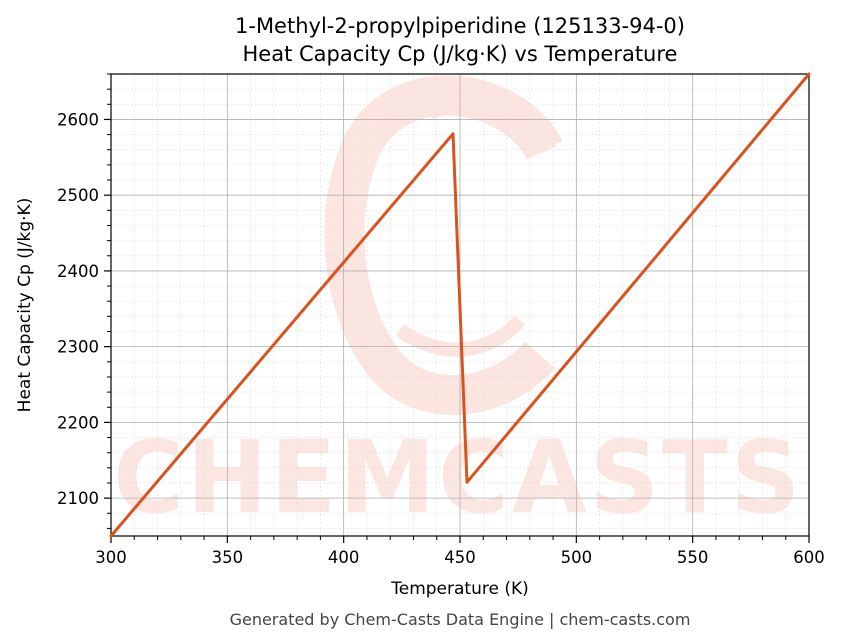 This screenshot has height=644, width=843. I want to click on y-axis-label: Heat Capacity Cp (J/kg·K), so click(25, 305).